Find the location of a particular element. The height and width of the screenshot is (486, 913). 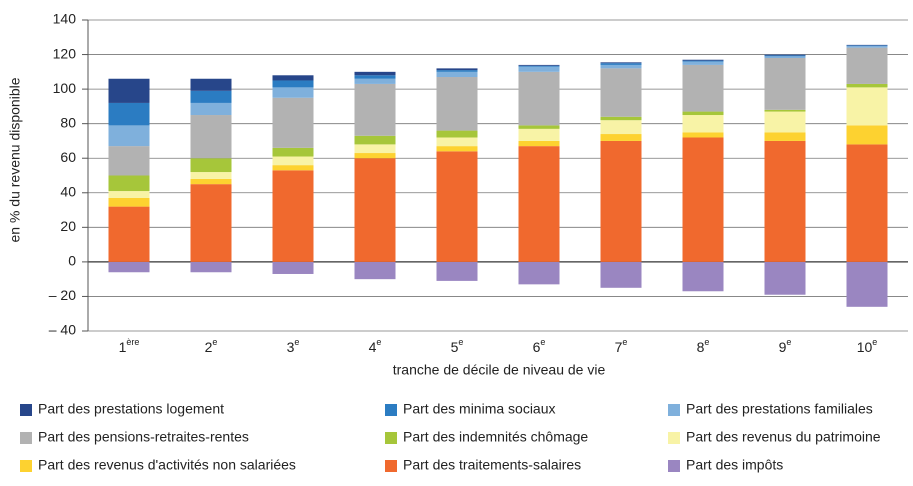

category-number: 8 is located at coordinates (701, 347).